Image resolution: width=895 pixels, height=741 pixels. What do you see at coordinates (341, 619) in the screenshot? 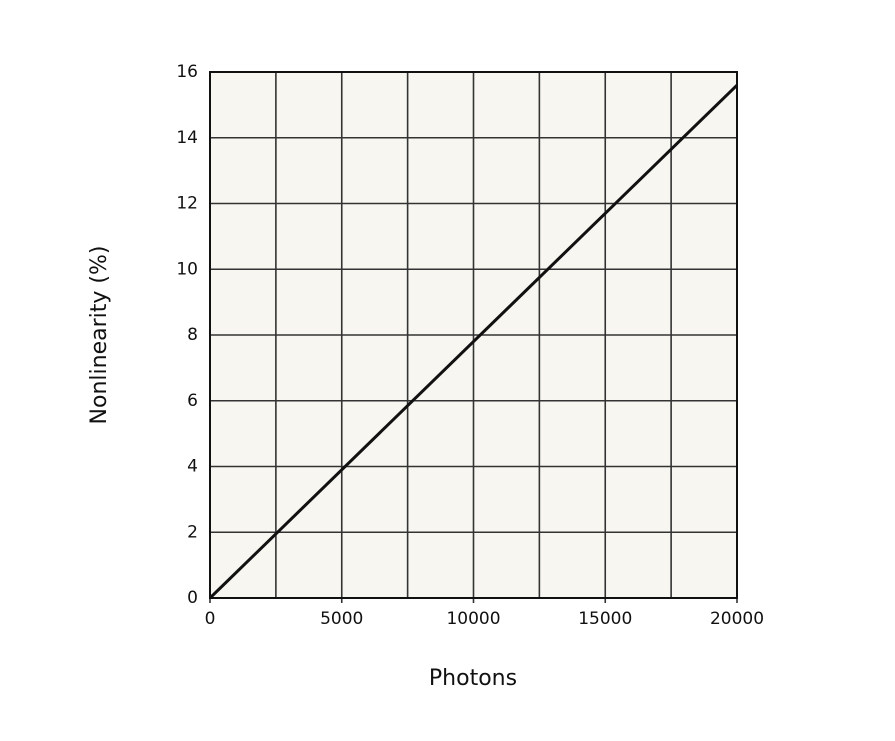
I see `x-tick-label: 5000` at bounding box center [341, 619].